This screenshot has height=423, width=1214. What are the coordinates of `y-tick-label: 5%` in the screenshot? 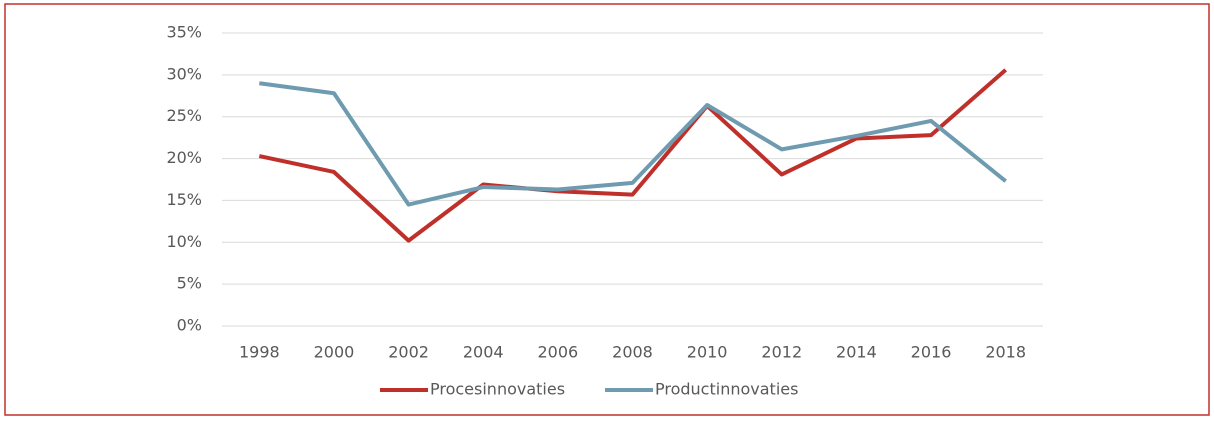 It's located at (189, 283).